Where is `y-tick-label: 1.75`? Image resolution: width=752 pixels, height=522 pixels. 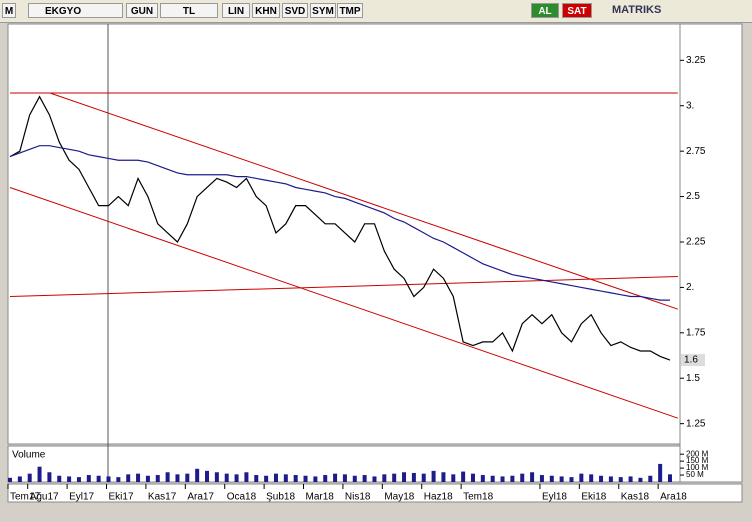
y-tick-label: 1.75 is located at coordinates (696, 332).